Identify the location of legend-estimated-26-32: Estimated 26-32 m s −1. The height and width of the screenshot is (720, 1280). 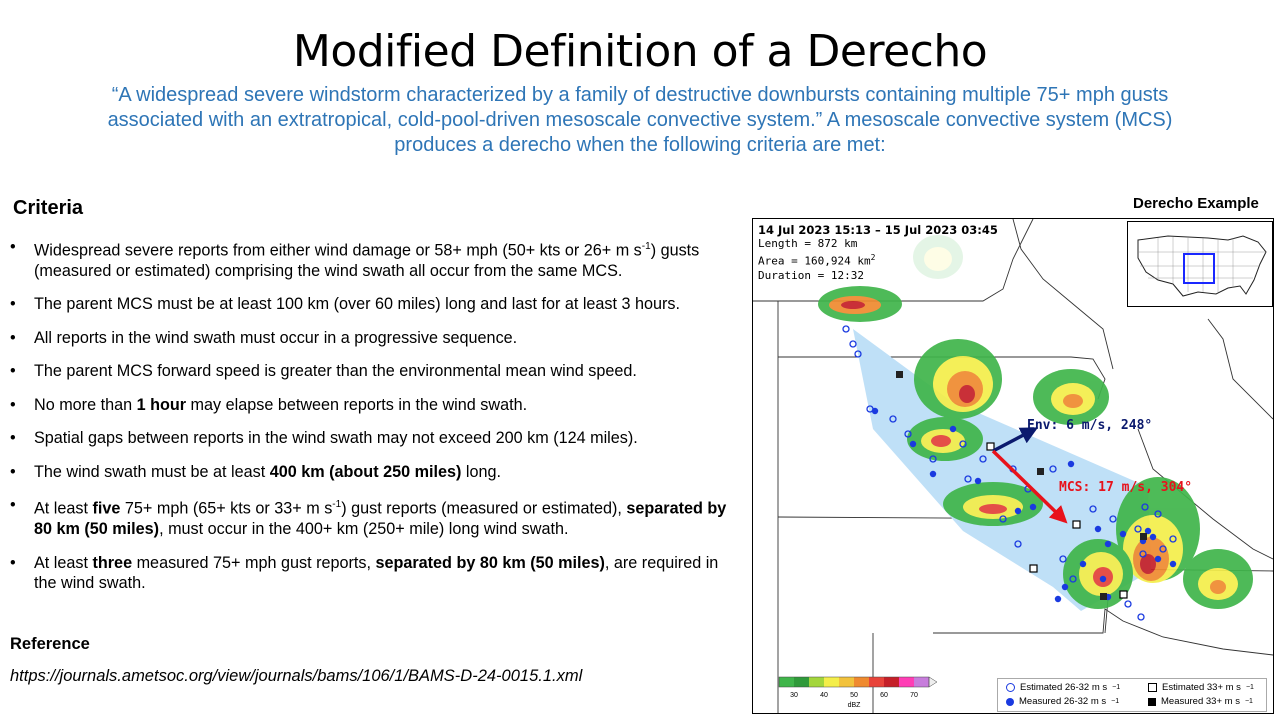
(1063, 687).